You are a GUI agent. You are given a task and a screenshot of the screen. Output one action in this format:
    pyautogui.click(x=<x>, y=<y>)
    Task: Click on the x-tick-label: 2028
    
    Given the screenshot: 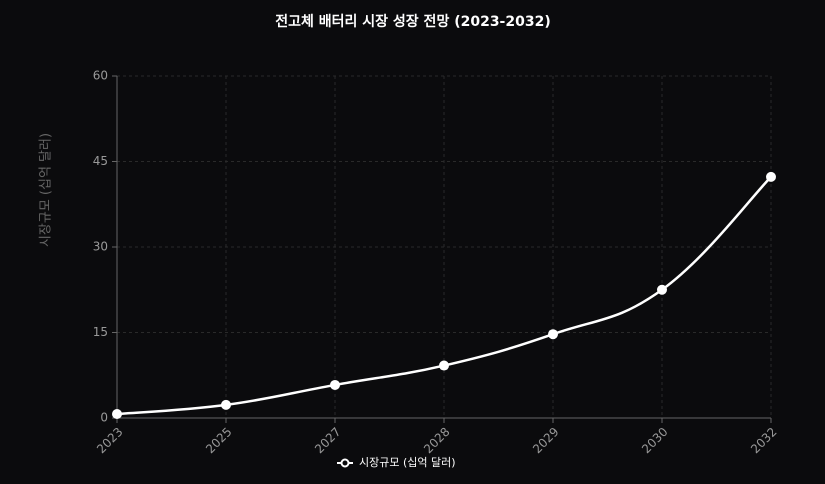 What is the action you would take?
    pyautogui.click(x=436, y=440)
    